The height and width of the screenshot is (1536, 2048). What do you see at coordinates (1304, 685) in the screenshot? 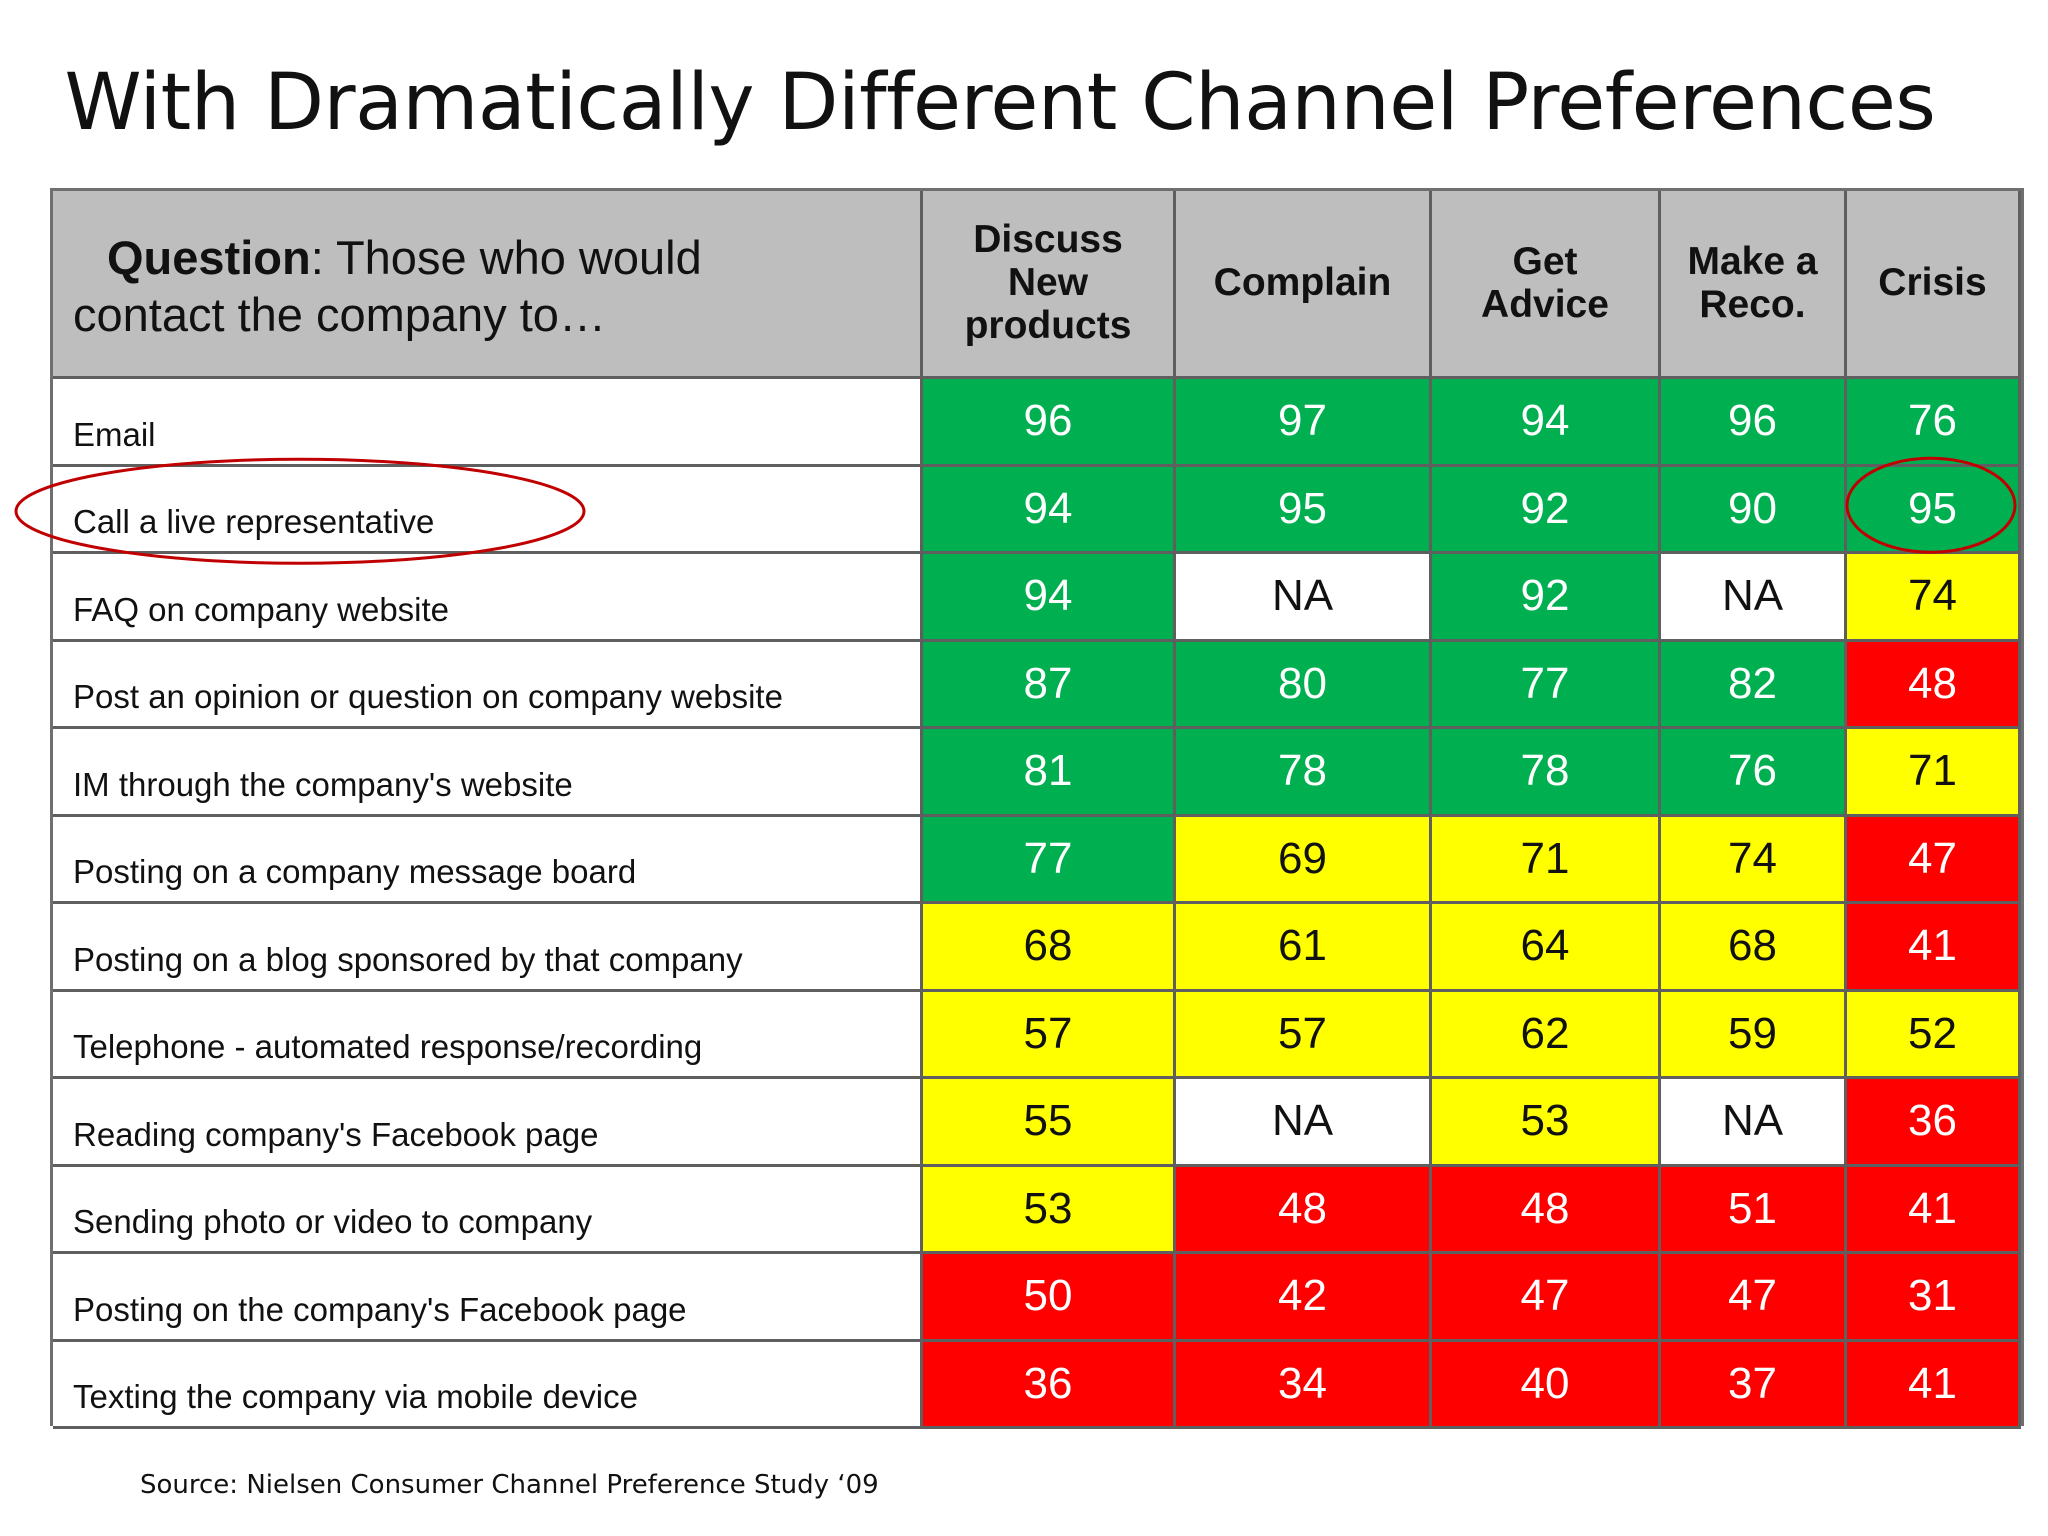
I see `value-cell: 80` at bounding box center [1304, 685].